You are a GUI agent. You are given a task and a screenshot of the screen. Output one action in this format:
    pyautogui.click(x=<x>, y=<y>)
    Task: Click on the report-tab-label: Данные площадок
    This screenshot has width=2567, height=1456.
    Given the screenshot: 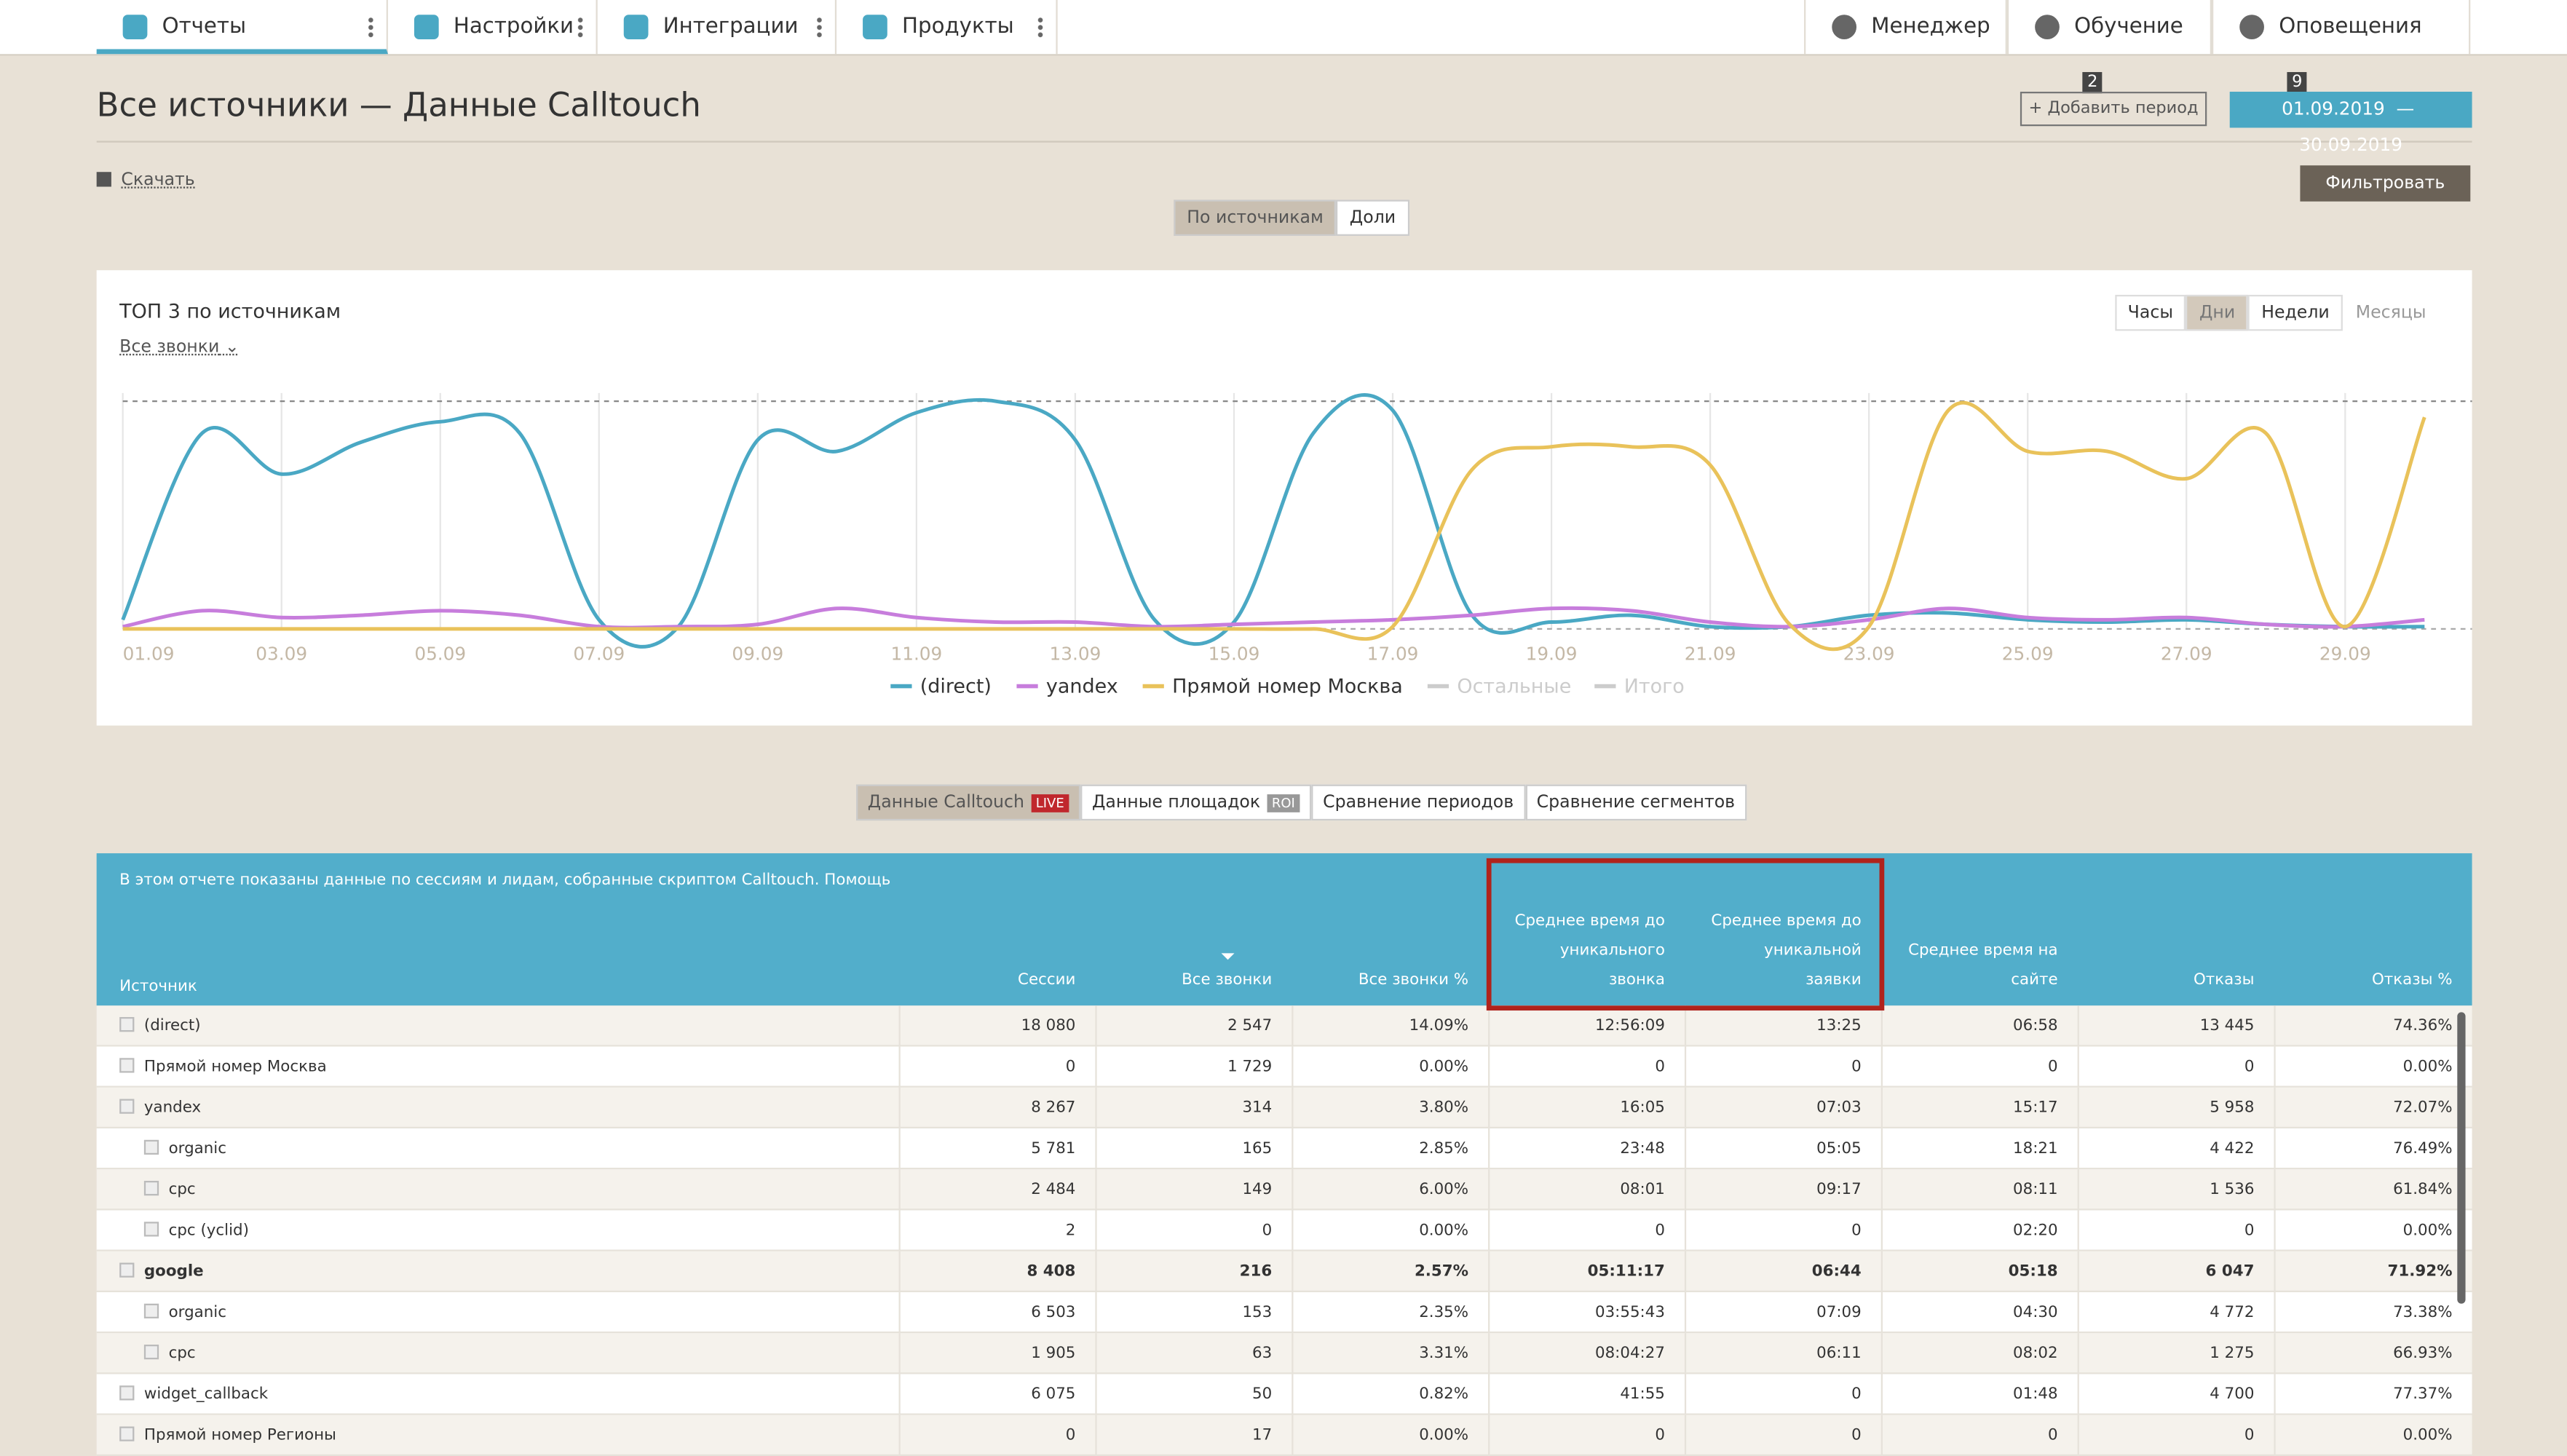 What is the action you would take?
    pyautogui.click(x=1176, y=802)
    